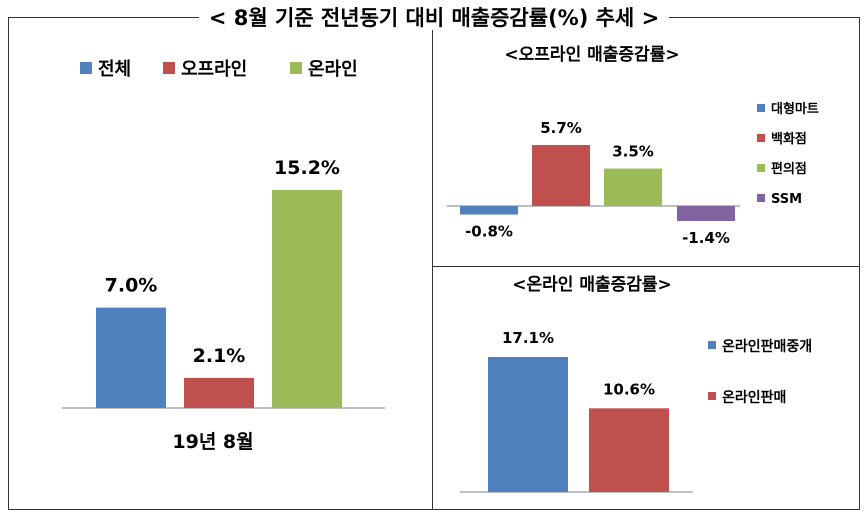  Describe the element at coordinates (754, 397) in the screenshot. I see `online-legend-label-2: 온라인판매` at that location.